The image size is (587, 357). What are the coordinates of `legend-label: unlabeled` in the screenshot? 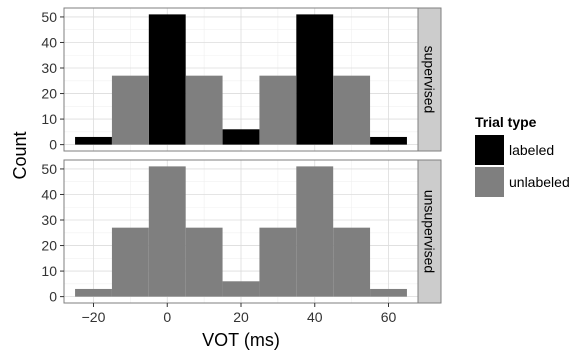 It's located at (539, 182).